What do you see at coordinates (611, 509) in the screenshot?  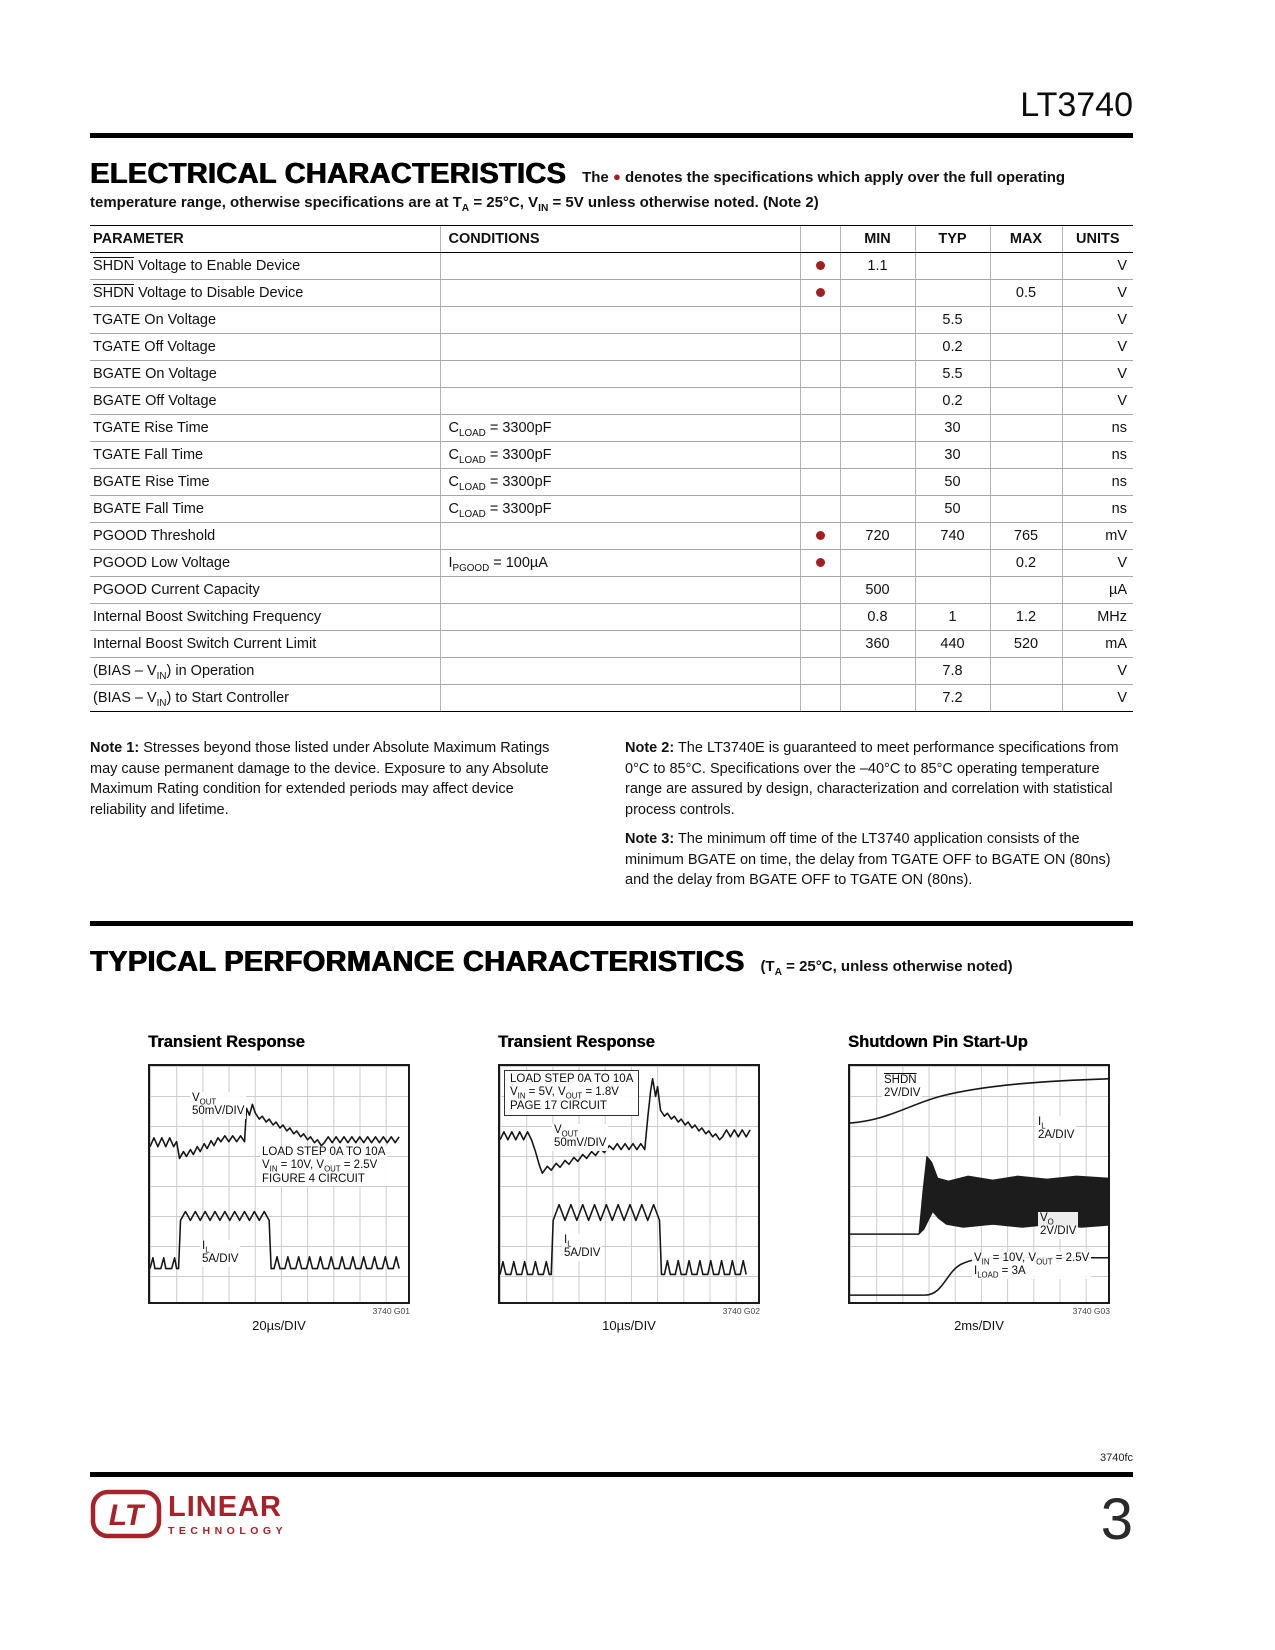 I see `table-row: BGATE Fall Time CLOAD = 3300pF 50 ns` at bounding box center [611, 509].